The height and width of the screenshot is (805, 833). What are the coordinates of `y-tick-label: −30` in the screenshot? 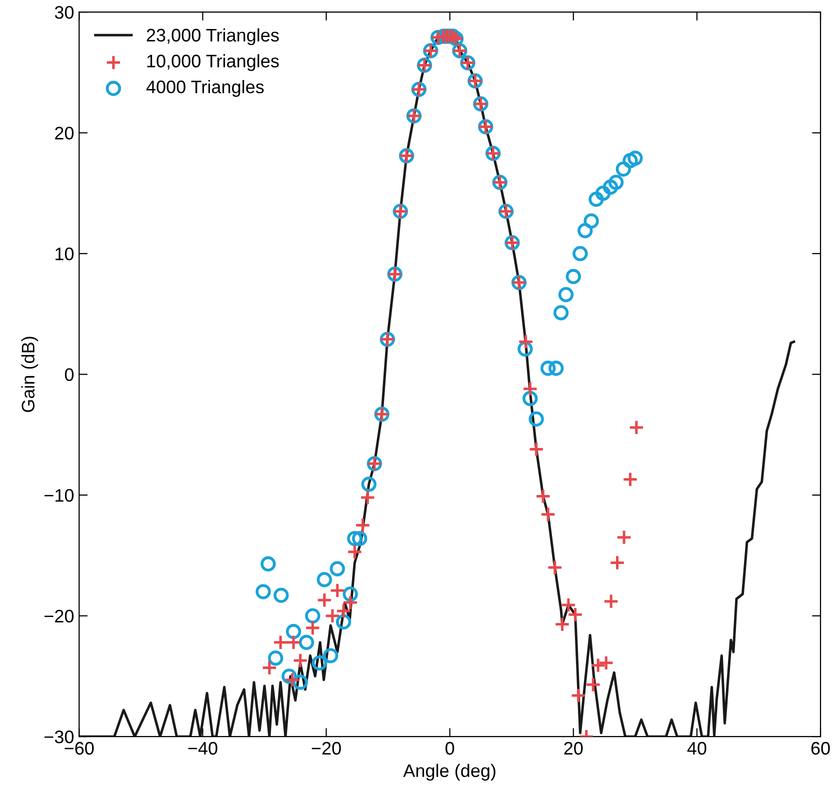 It's located at (59, 737).